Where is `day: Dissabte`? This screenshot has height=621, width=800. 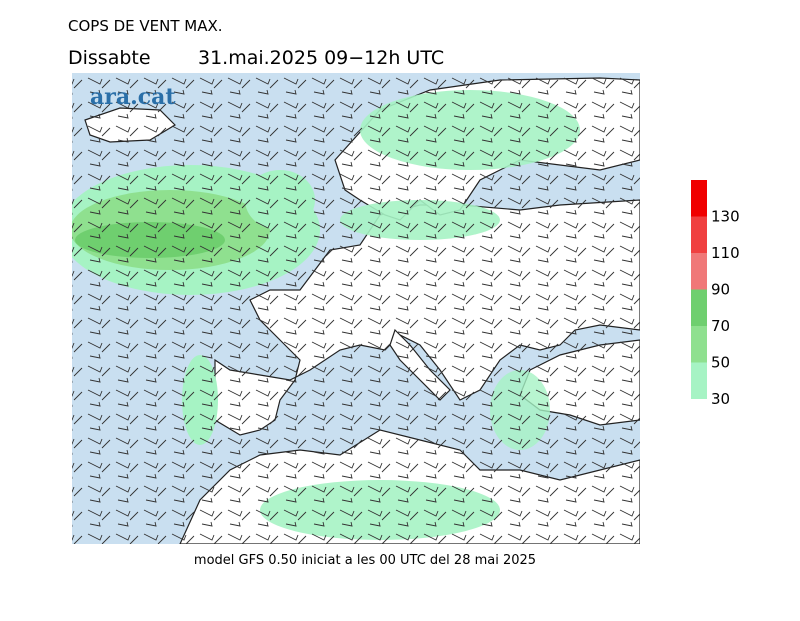
day: Dissabte is located at coordinates (109, 58).